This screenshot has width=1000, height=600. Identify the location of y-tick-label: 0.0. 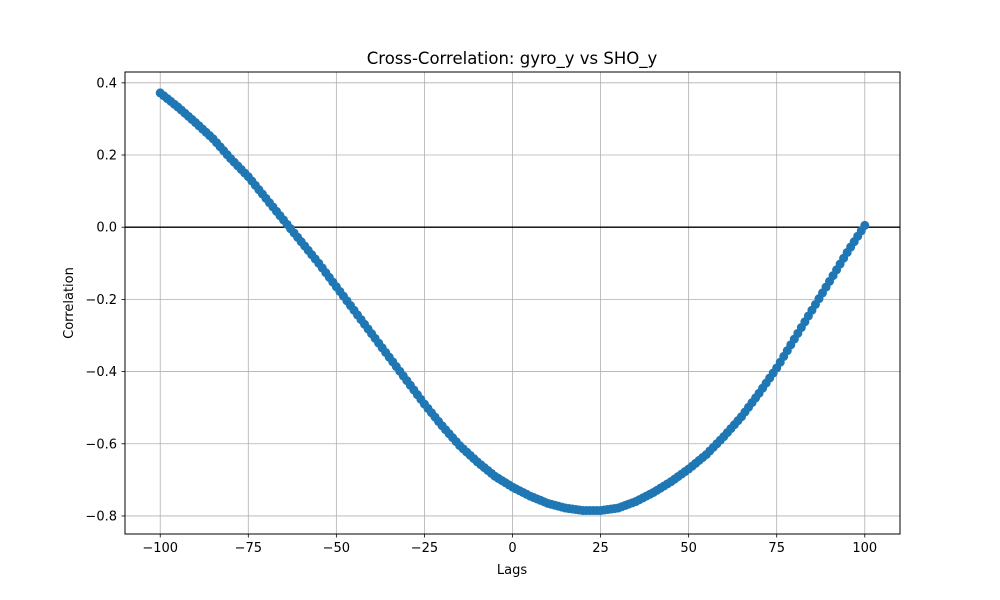
(106, 228).